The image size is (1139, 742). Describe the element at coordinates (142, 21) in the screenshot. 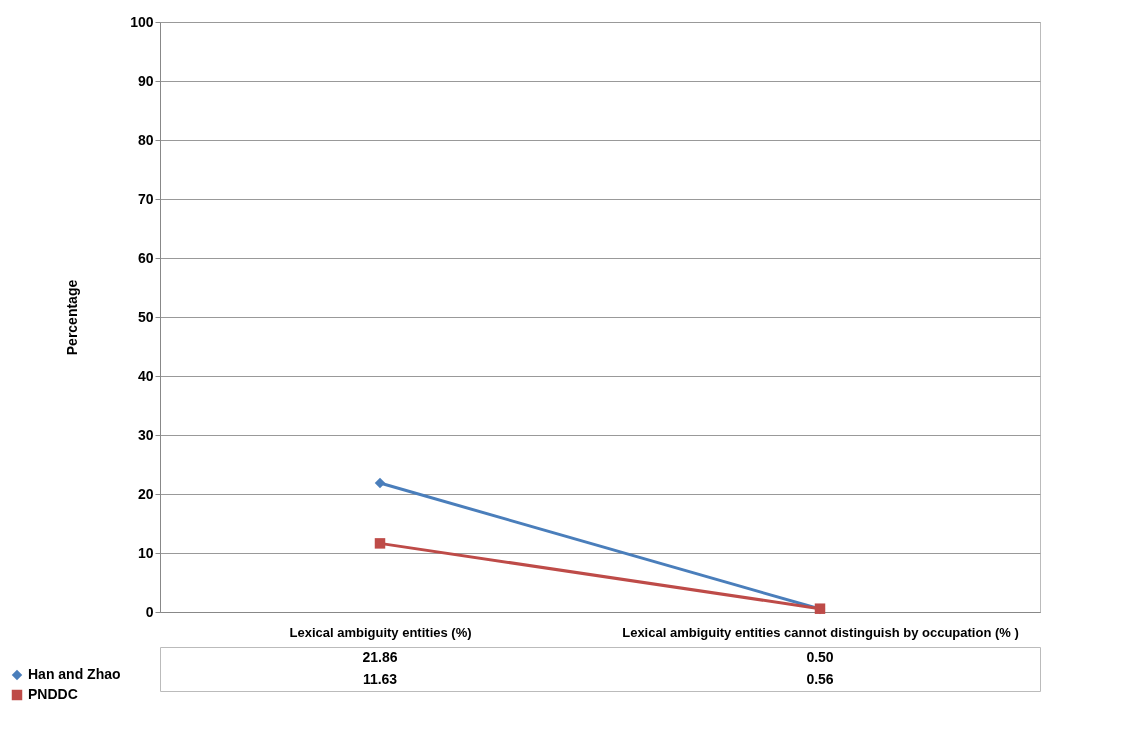

I see `y-tick-label: 100` at that location.